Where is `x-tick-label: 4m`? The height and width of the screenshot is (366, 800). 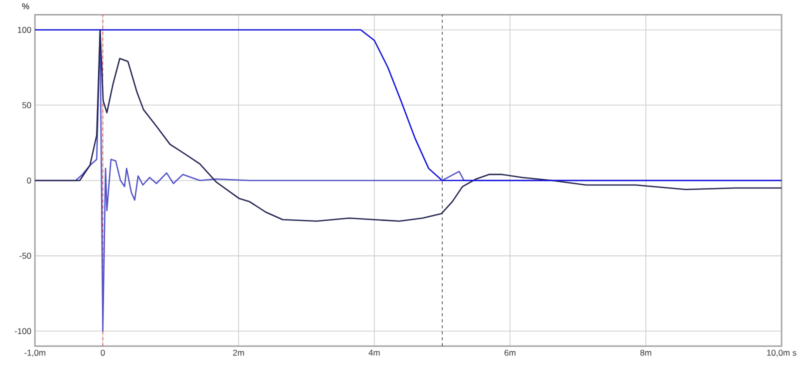
x-tick-label: 4m is located at coordinates (374, 353).